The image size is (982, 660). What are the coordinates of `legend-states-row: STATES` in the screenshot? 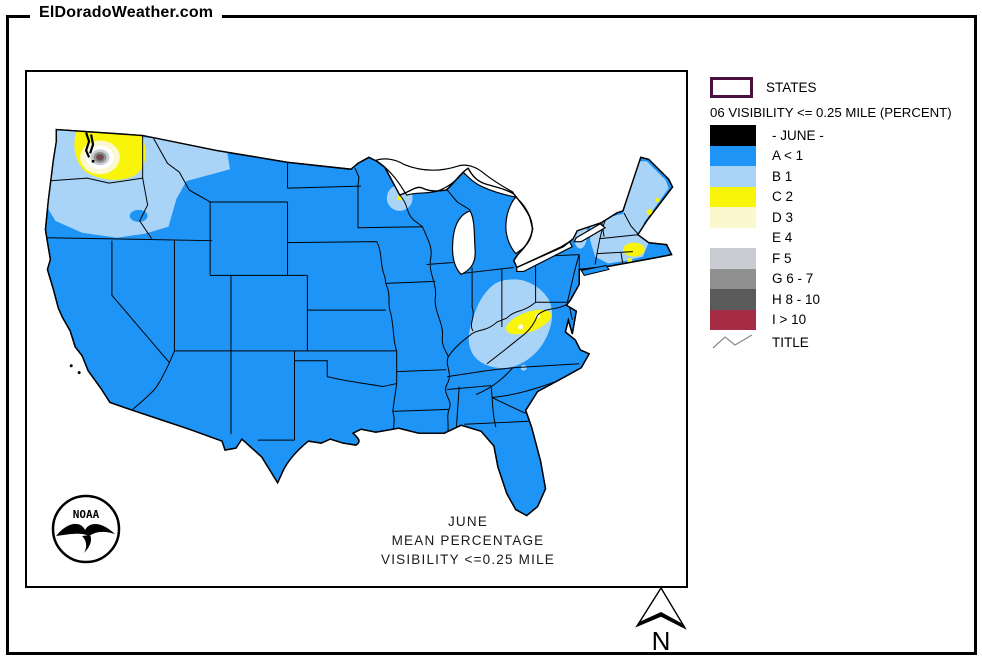 It's located at (841, 87).